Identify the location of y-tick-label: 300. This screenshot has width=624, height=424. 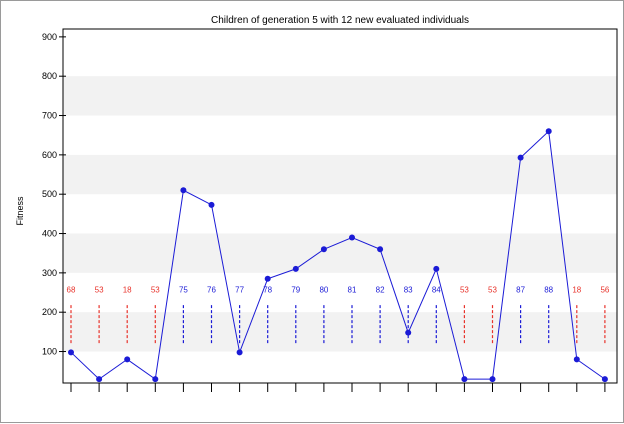
(49, 273).